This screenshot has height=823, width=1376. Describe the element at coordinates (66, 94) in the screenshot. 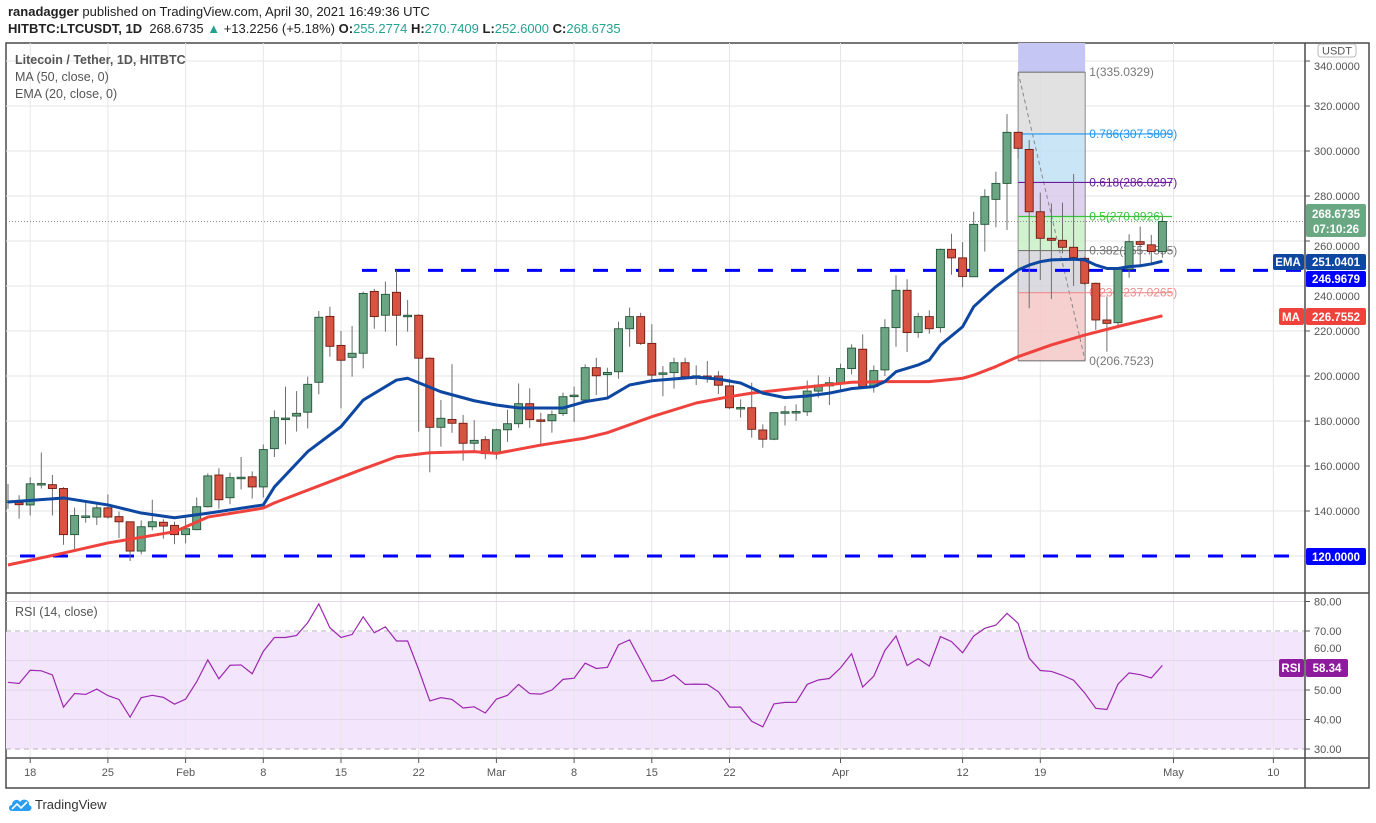

I see `legend-ema: EMA (20, close, 0)` at that location.